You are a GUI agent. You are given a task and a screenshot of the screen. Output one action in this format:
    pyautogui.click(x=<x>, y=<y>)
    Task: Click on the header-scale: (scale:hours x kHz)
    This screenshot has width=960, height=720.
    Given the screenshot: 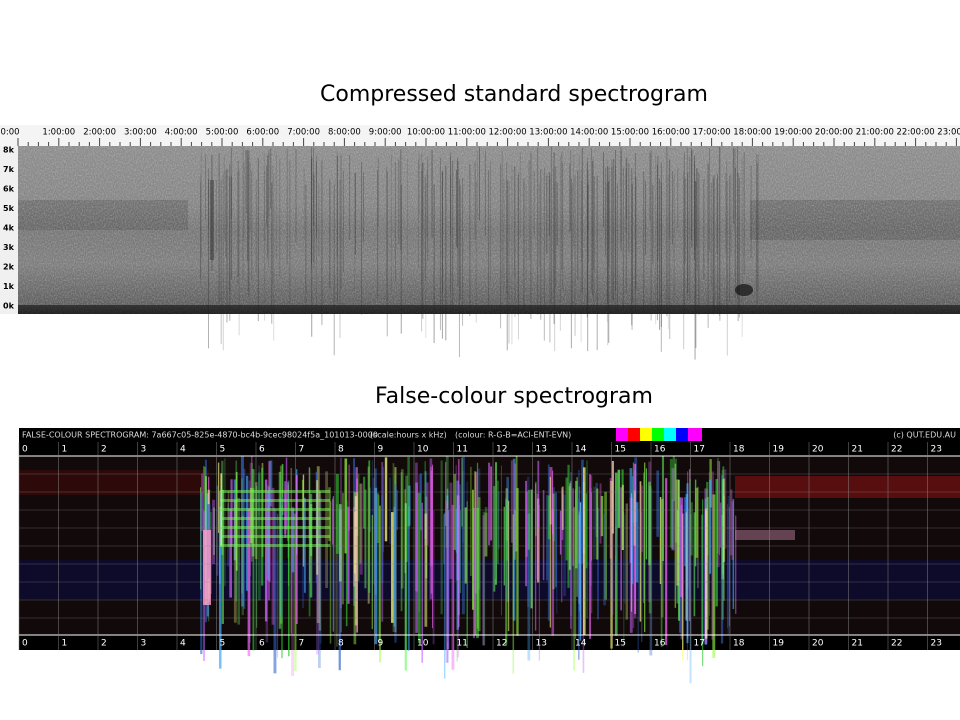 What is the action you would take?
    pyautogui.click(x=408, y=435)
    